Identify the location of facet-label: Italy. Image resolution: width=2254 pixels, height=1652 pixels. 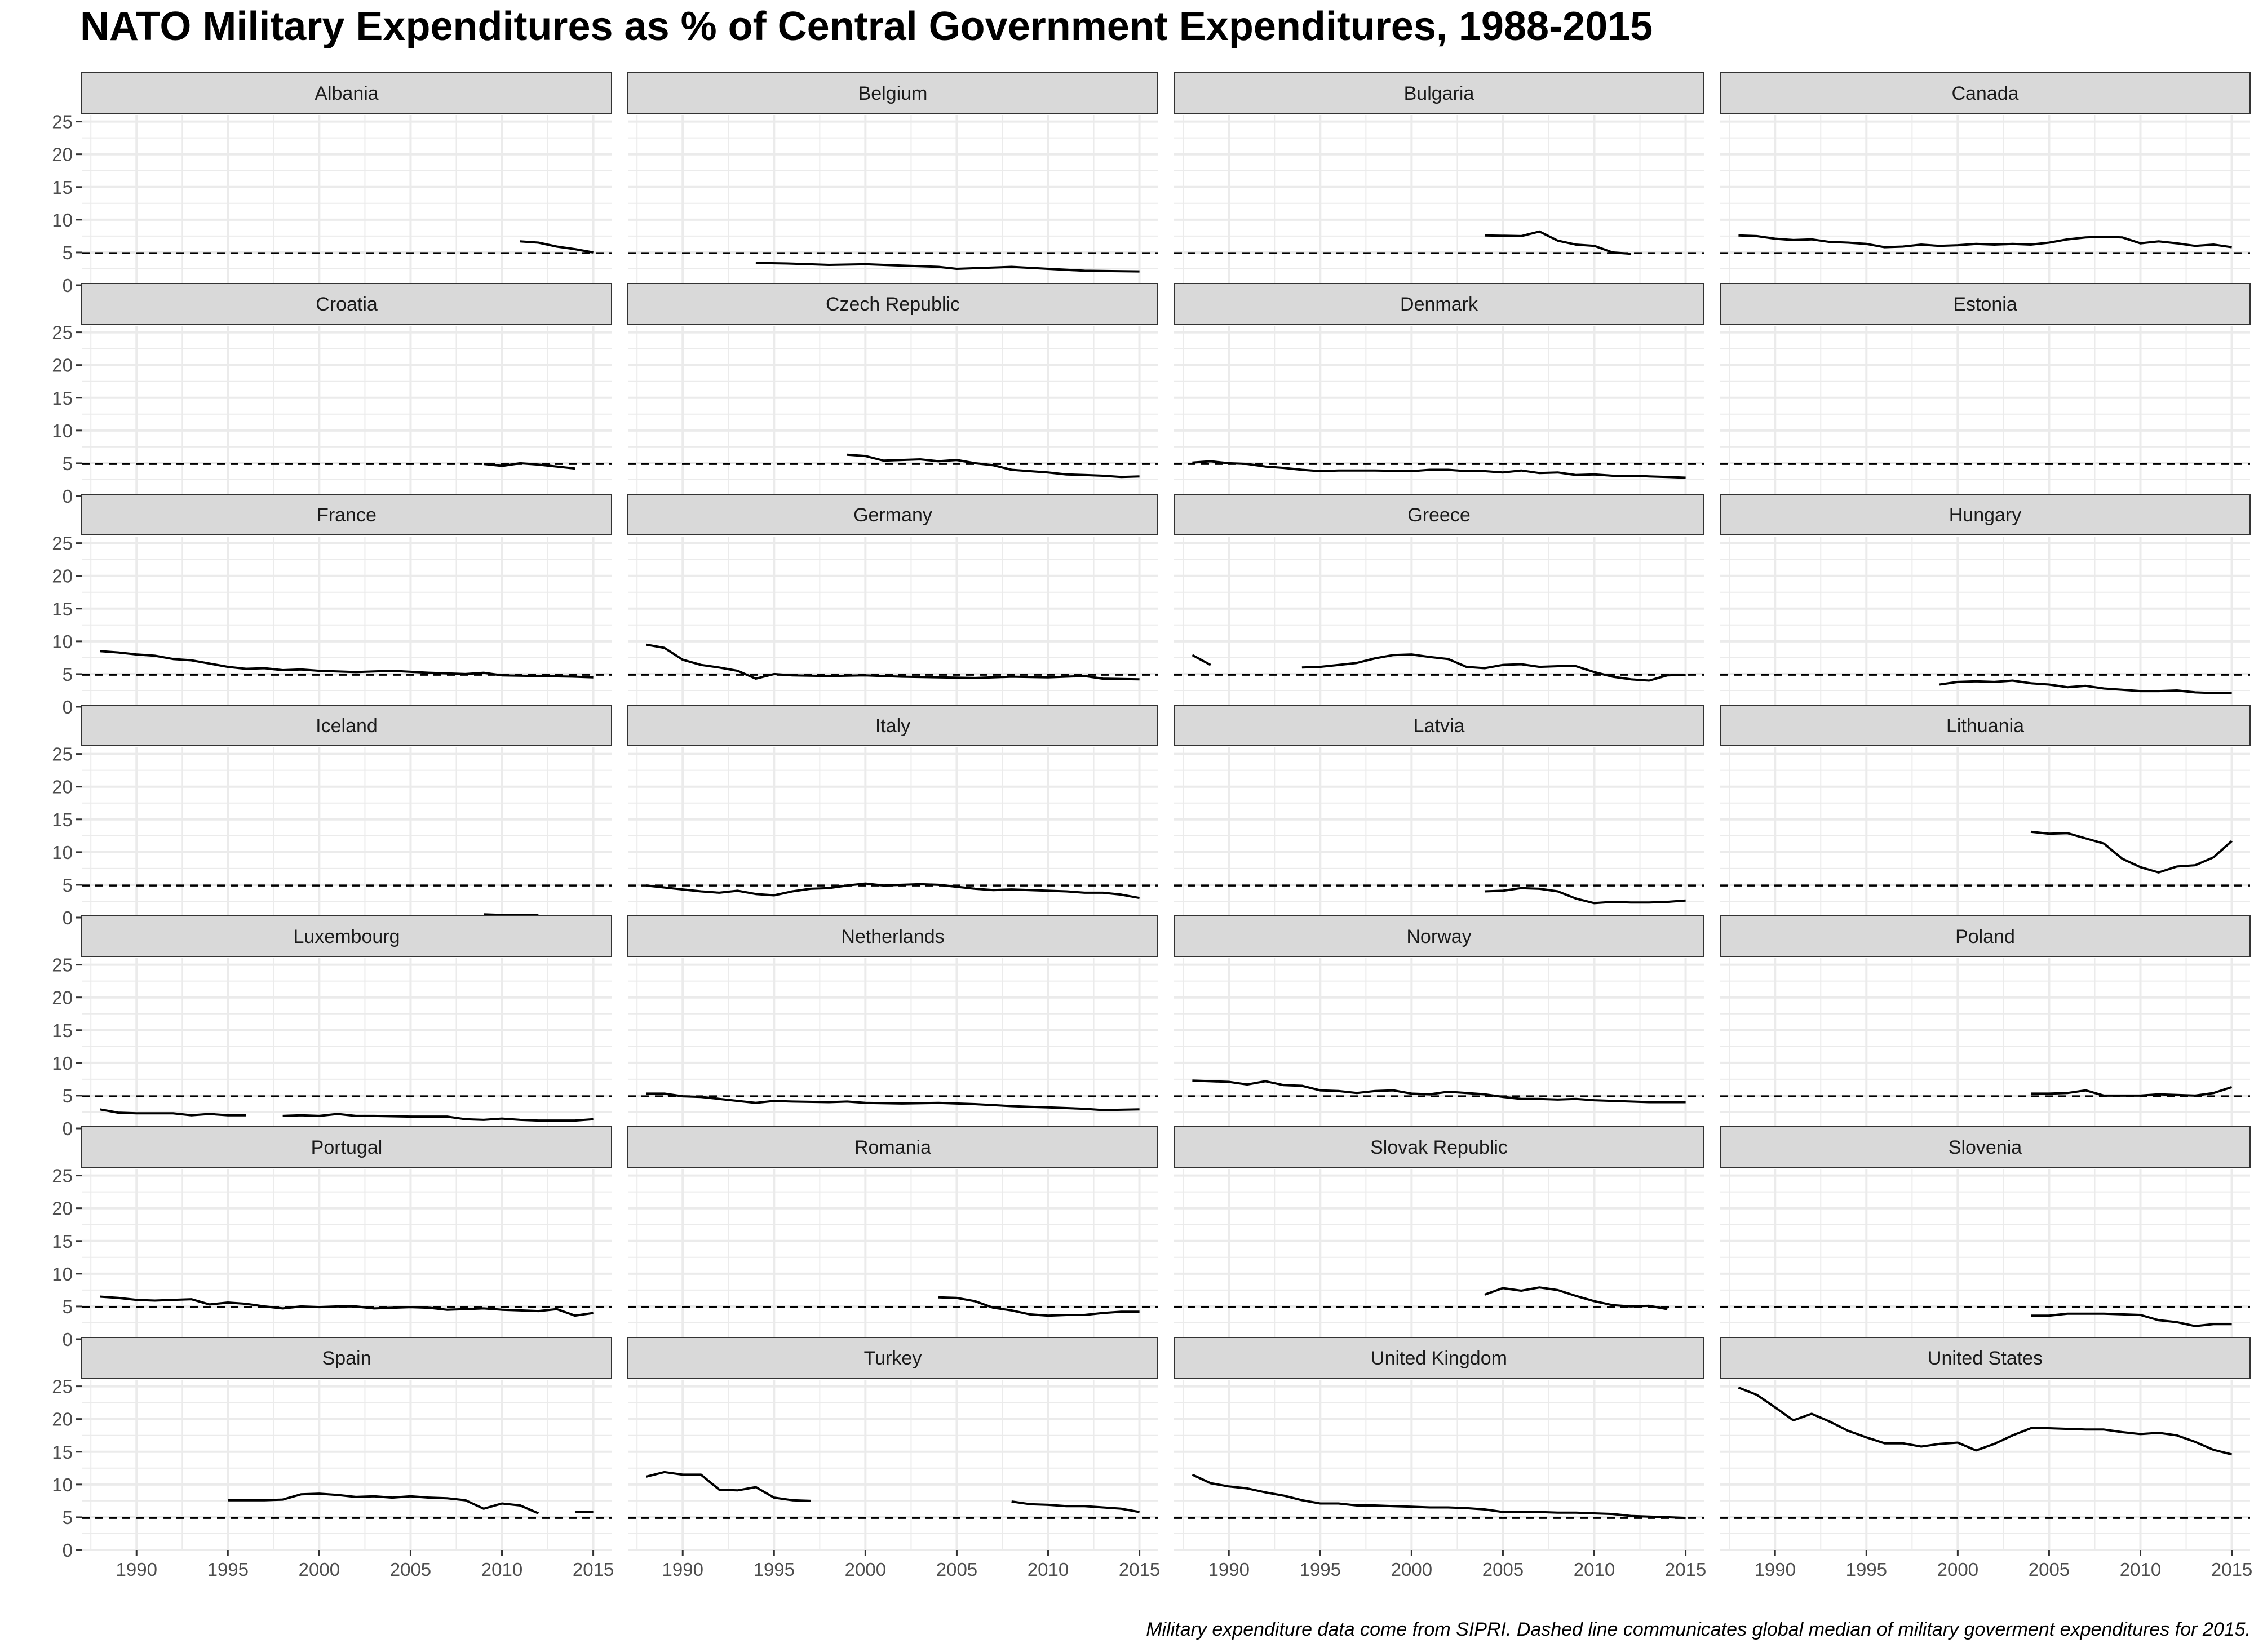
(892, 726).